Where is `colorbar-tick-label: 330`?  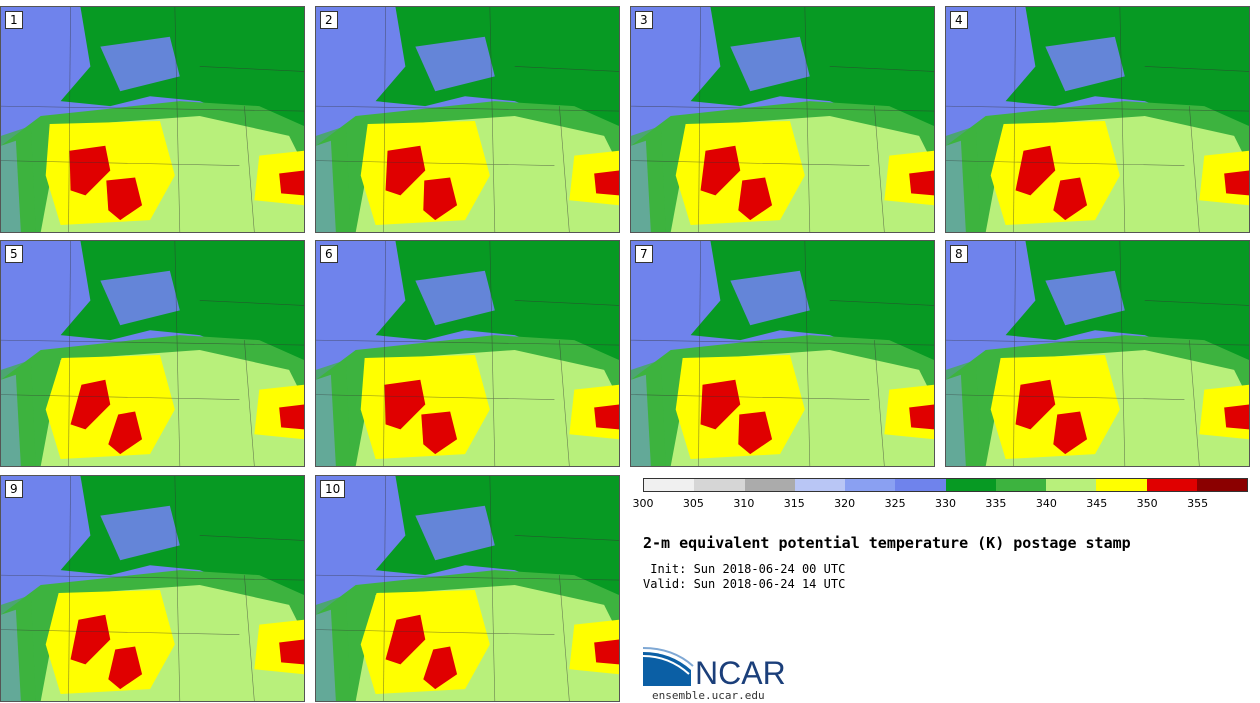 colorbar-tick-label: 330 is located at coordinates (945, 503).